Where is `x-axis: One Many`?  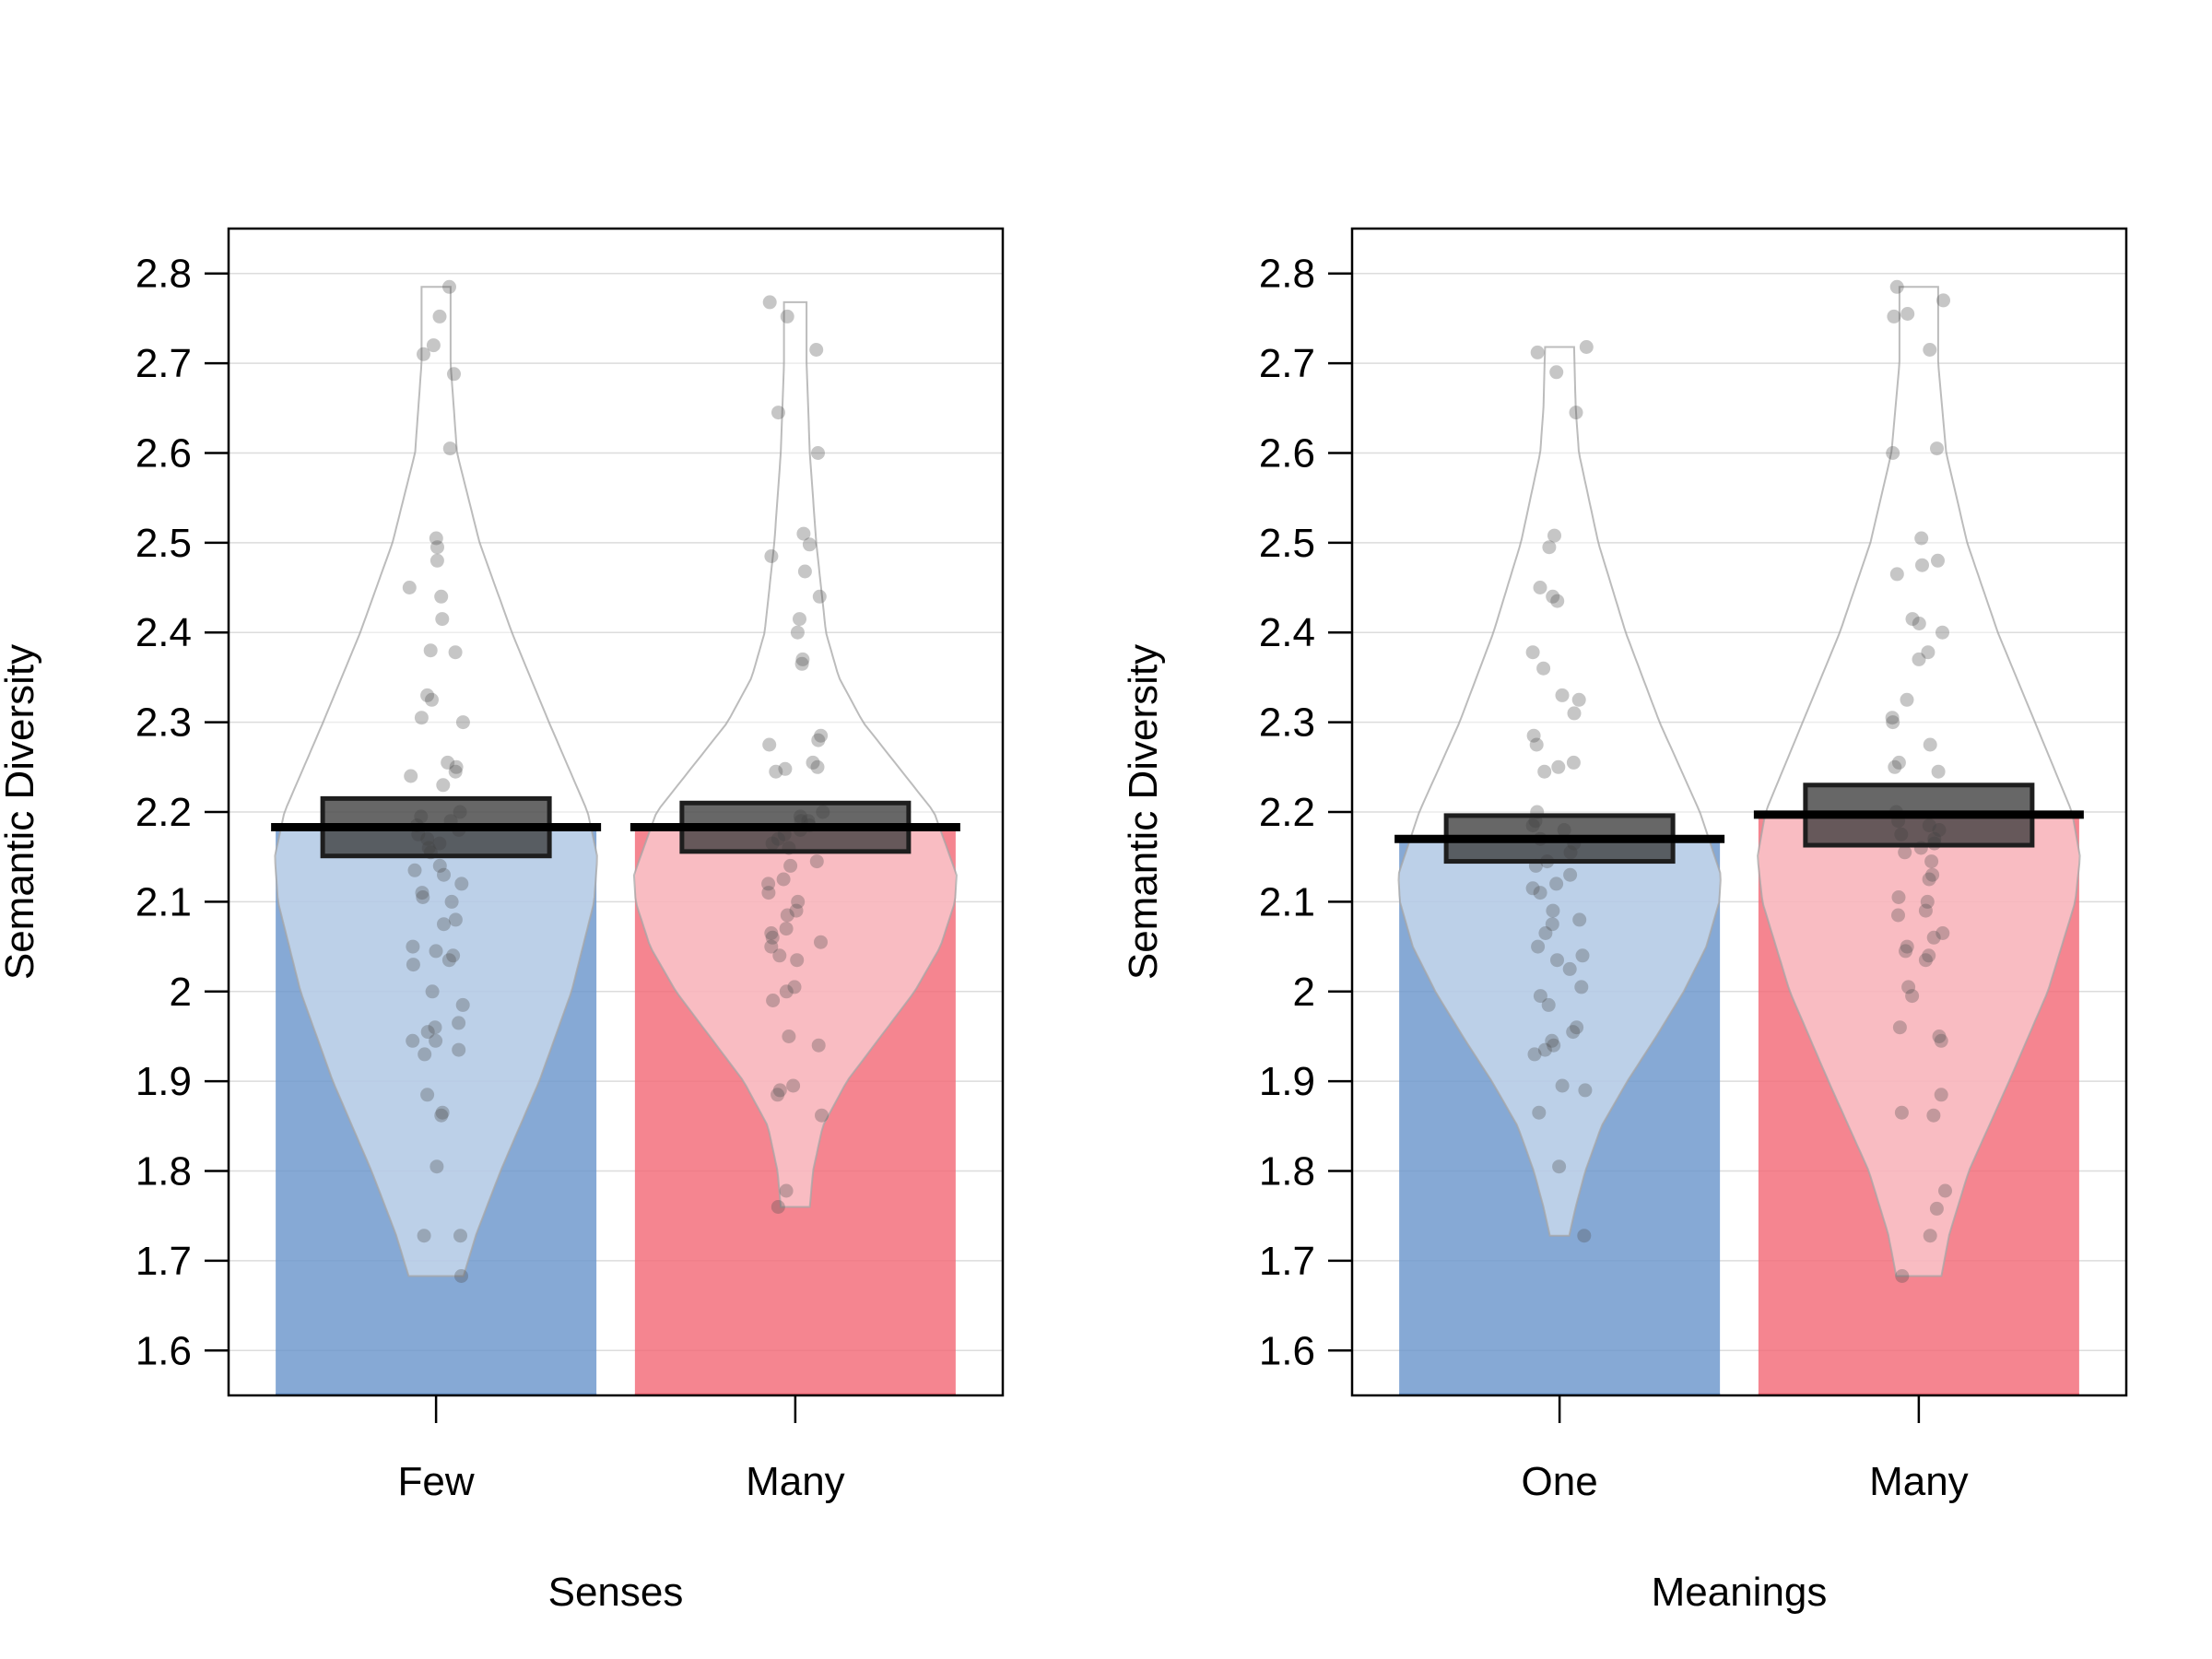
x-axis: One Many is located at coordinates (1745, 1449).